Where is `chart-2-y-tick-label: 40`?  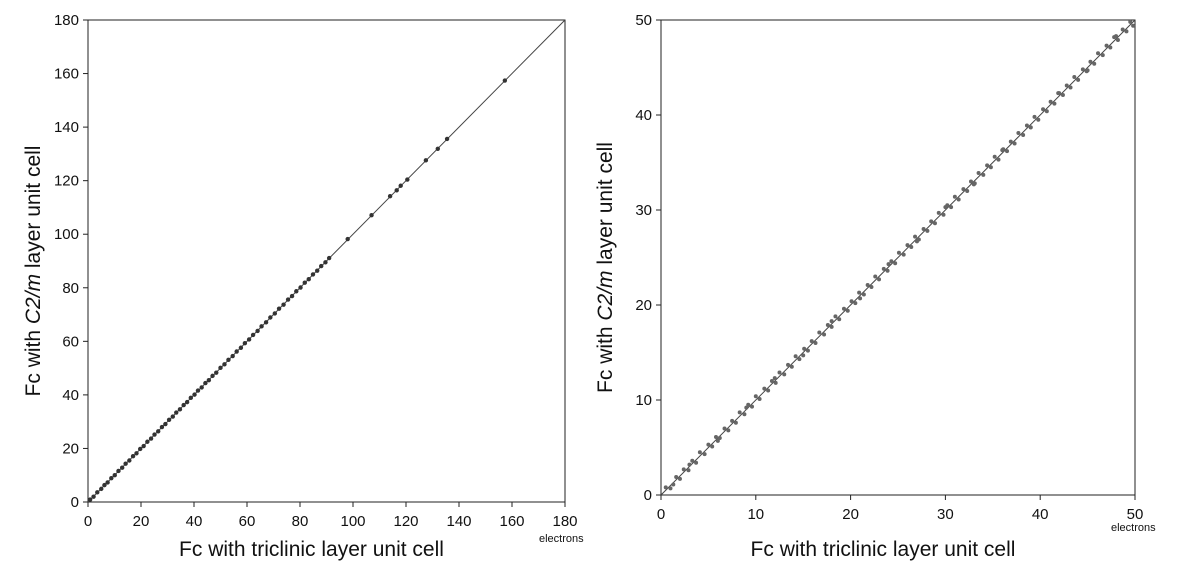 chart-2-y-tick-label: 40 is located at coordinates (643, 115).